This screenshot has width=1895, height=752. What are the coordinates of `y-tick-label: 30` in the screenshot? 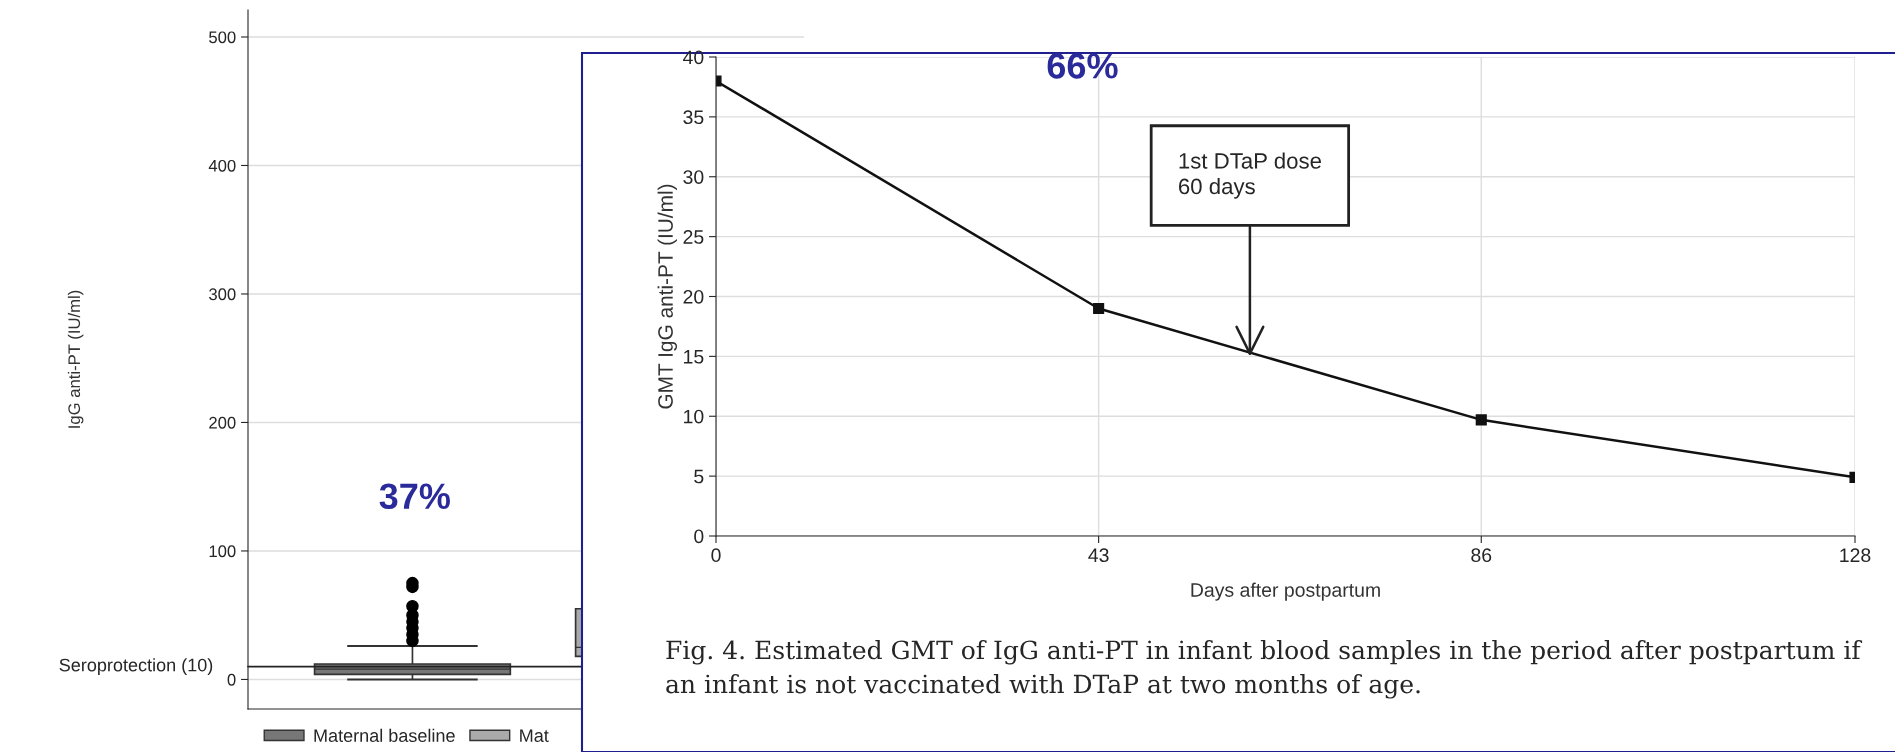 It's located at (693, 177).